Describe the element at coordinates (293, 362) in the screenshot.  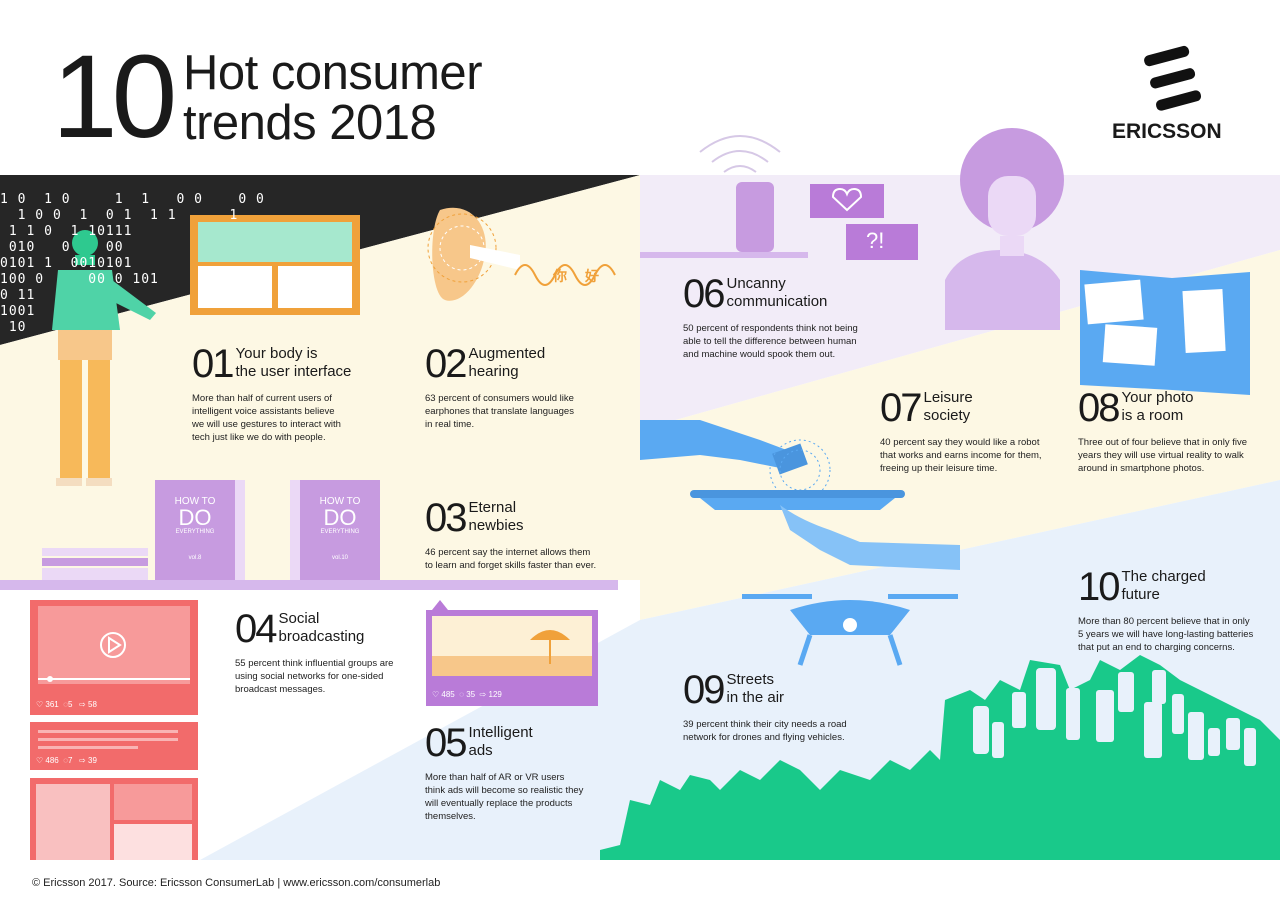
I see `trend-title: Your body is the user interface` at that location.